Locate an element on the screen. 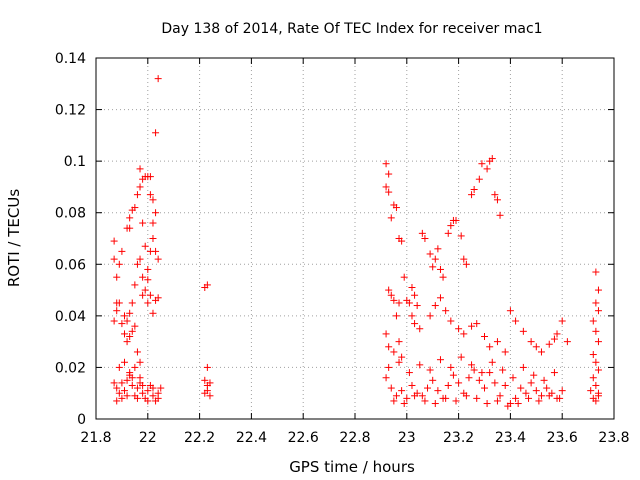 The width and height of the screenshot is (640, 480). x-tick-label: 23 is located at coordinates (407, 438).